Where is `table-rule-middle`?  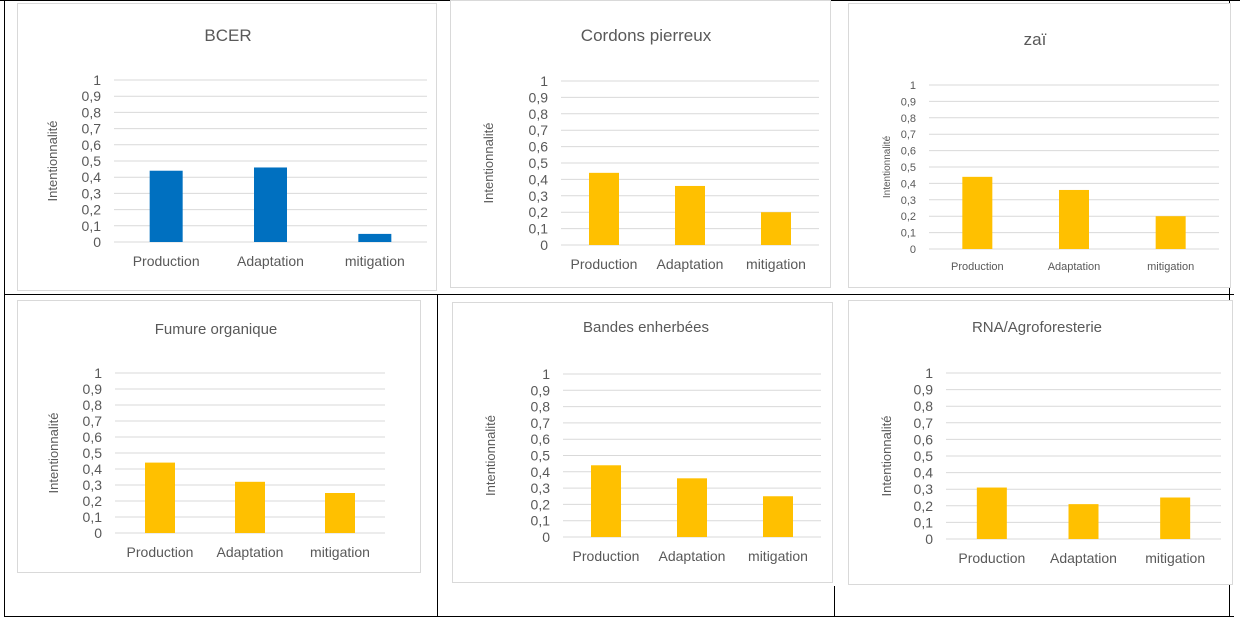
table-rule-middle is located at coordinates (619, 294).